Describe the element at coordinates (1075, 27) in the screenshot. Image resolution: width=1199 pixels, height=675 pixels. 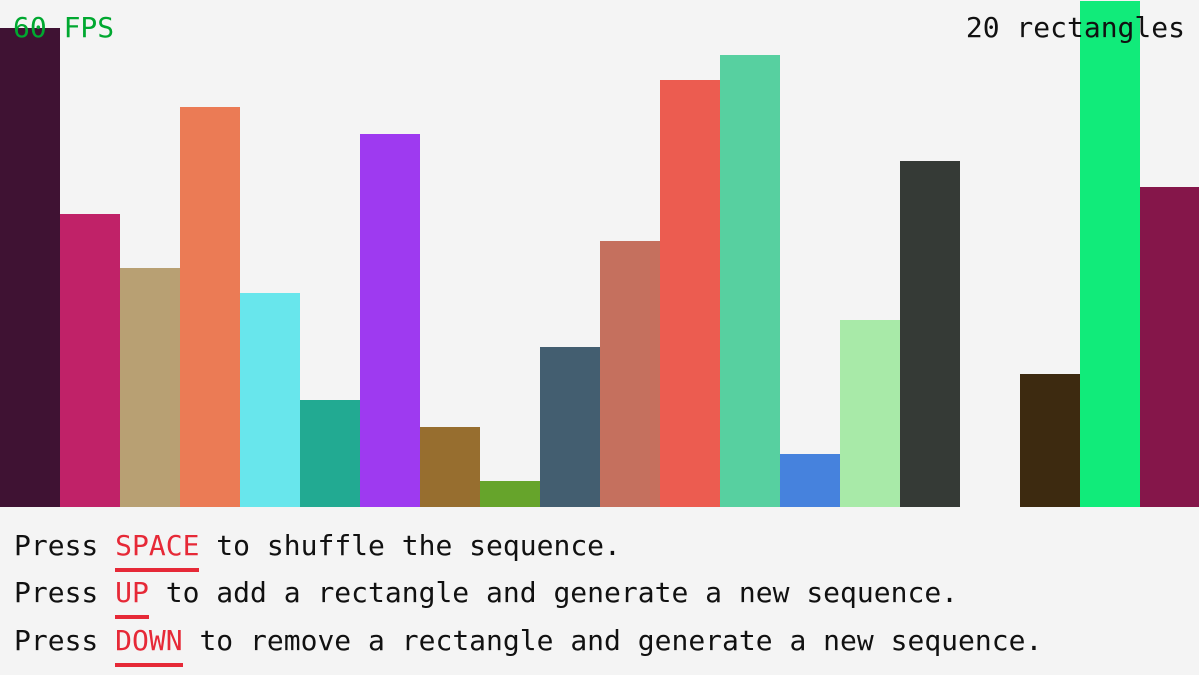
I see `rectangle-count: 20 rectangles` at that location.